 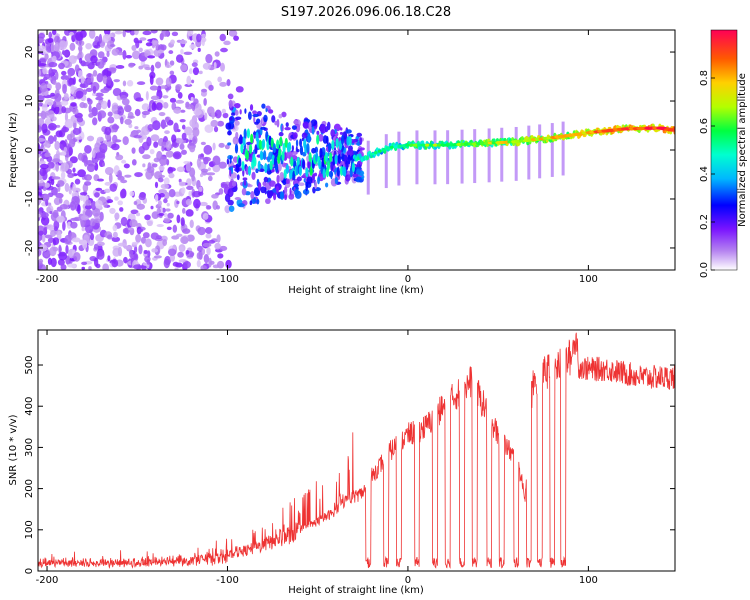 I want to click on colorbar-frame, so click(x=724, y=150).